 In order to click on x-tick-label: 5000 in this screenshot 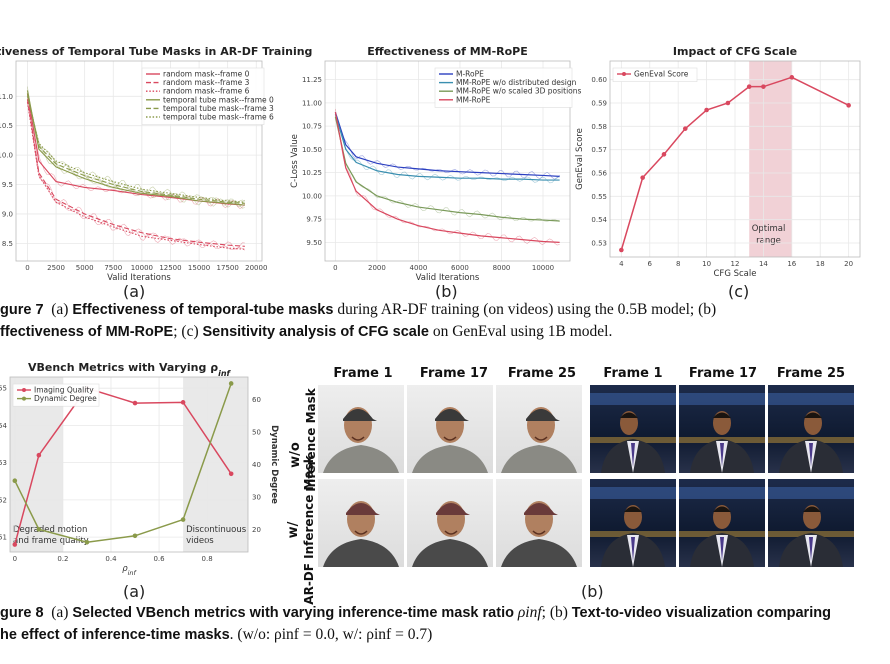, I will do `click(85, 268)`.